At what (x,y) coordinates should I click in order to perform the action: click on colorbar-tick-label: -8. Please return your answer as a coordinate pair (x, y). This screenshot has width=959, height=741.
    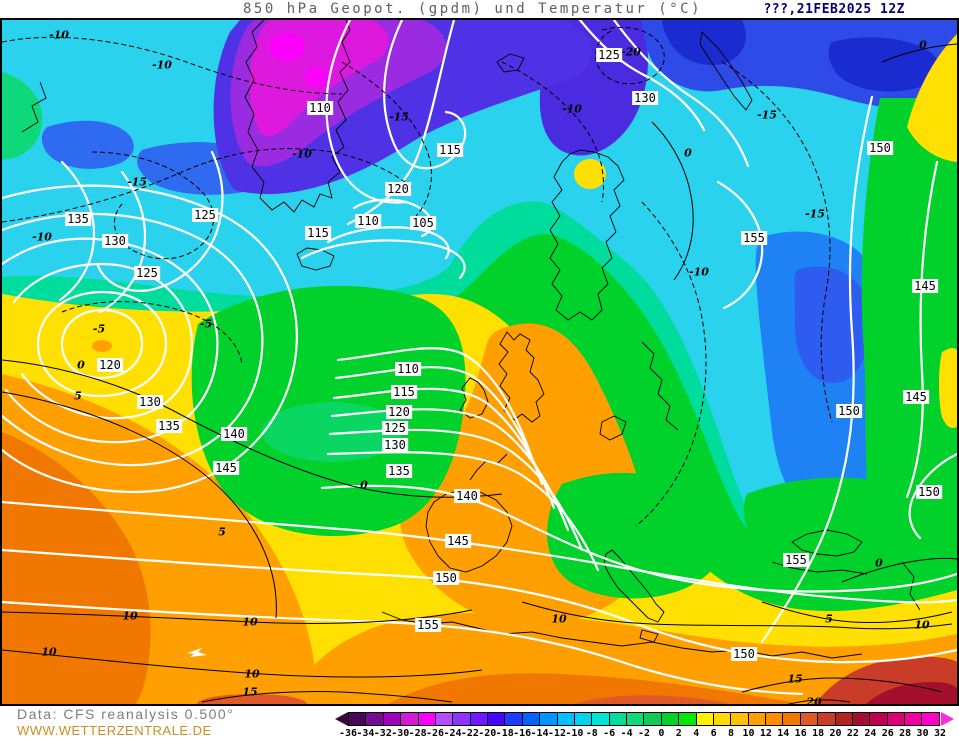
    Looking at the image, I should click on (591, 733).